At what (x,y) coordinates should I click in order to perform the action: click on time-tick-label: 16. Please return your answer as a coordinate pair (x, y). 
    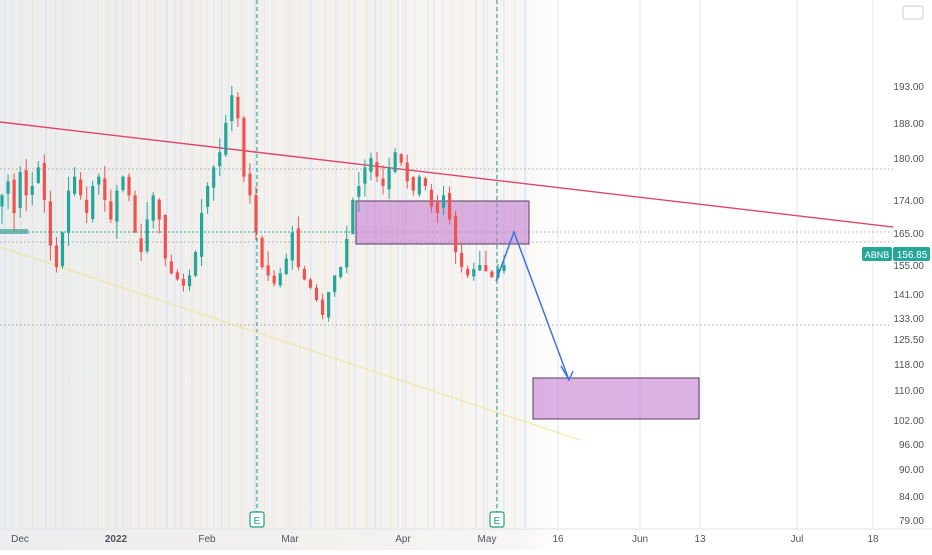
    Looking at the image, I should click on (558, 539).